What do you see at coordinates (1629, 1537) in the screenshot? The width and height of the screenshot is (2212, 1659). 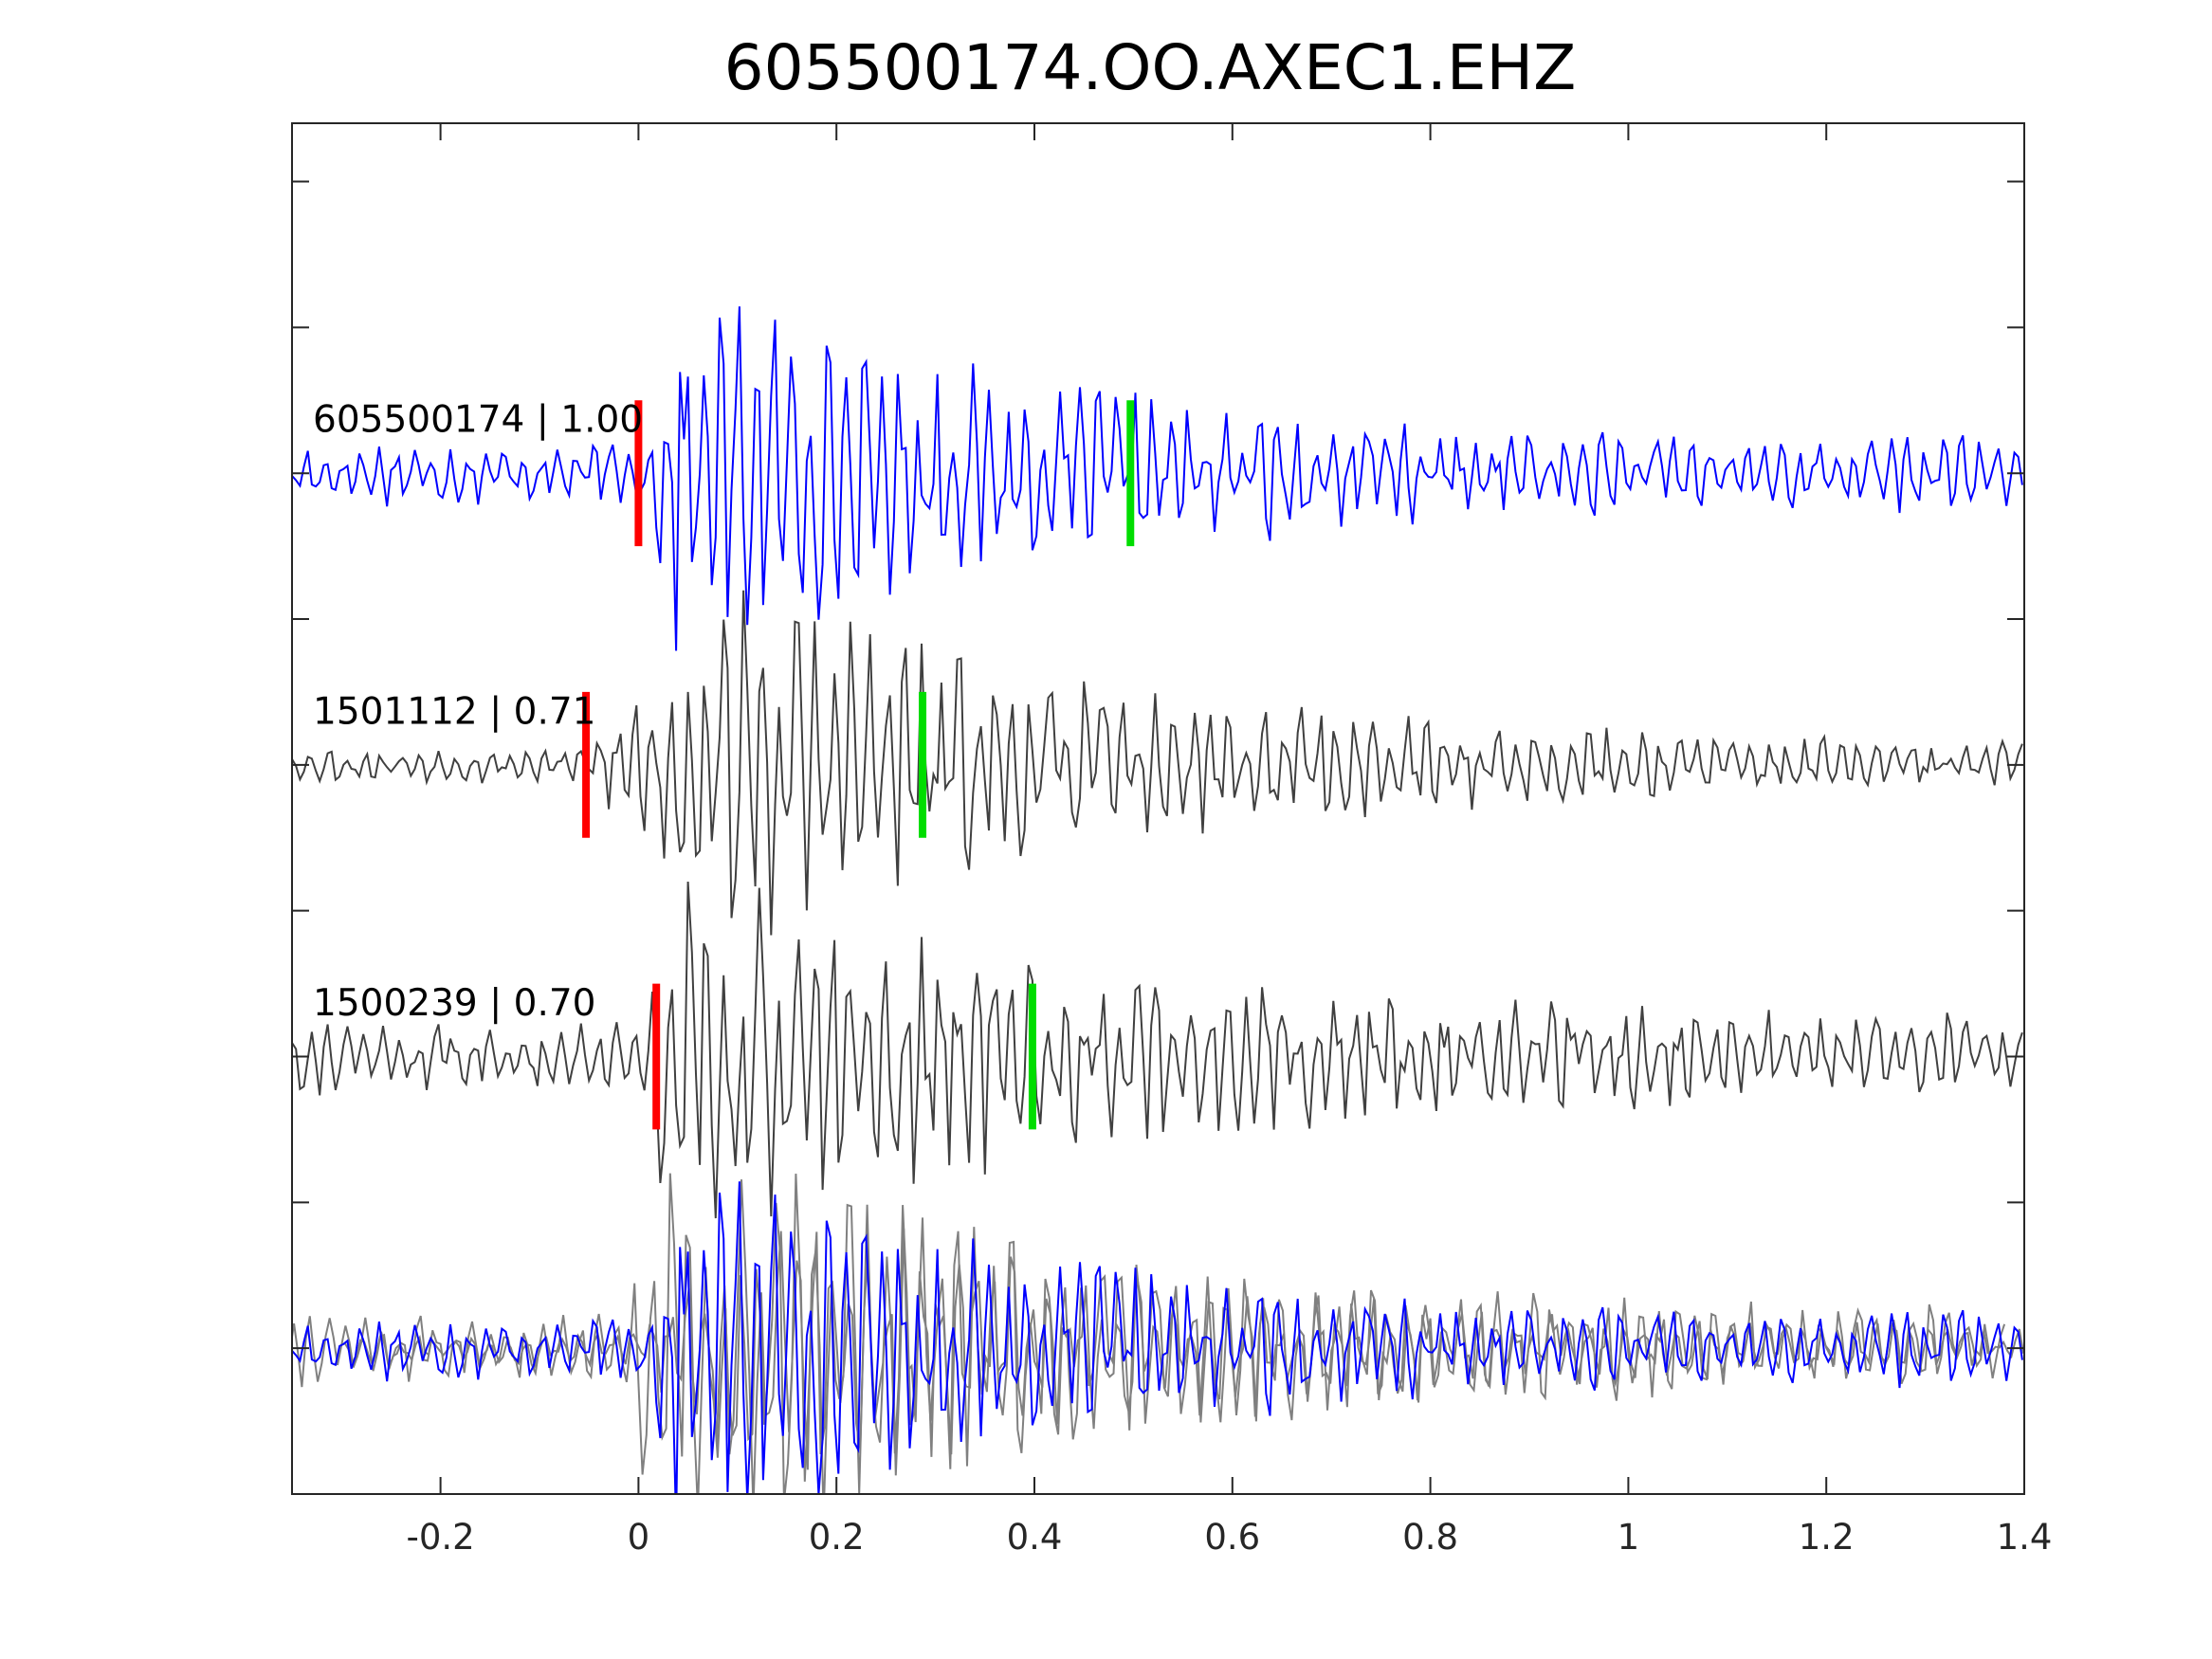 I see `x-tick-label: 1` at bounding box center [1629, 1537].